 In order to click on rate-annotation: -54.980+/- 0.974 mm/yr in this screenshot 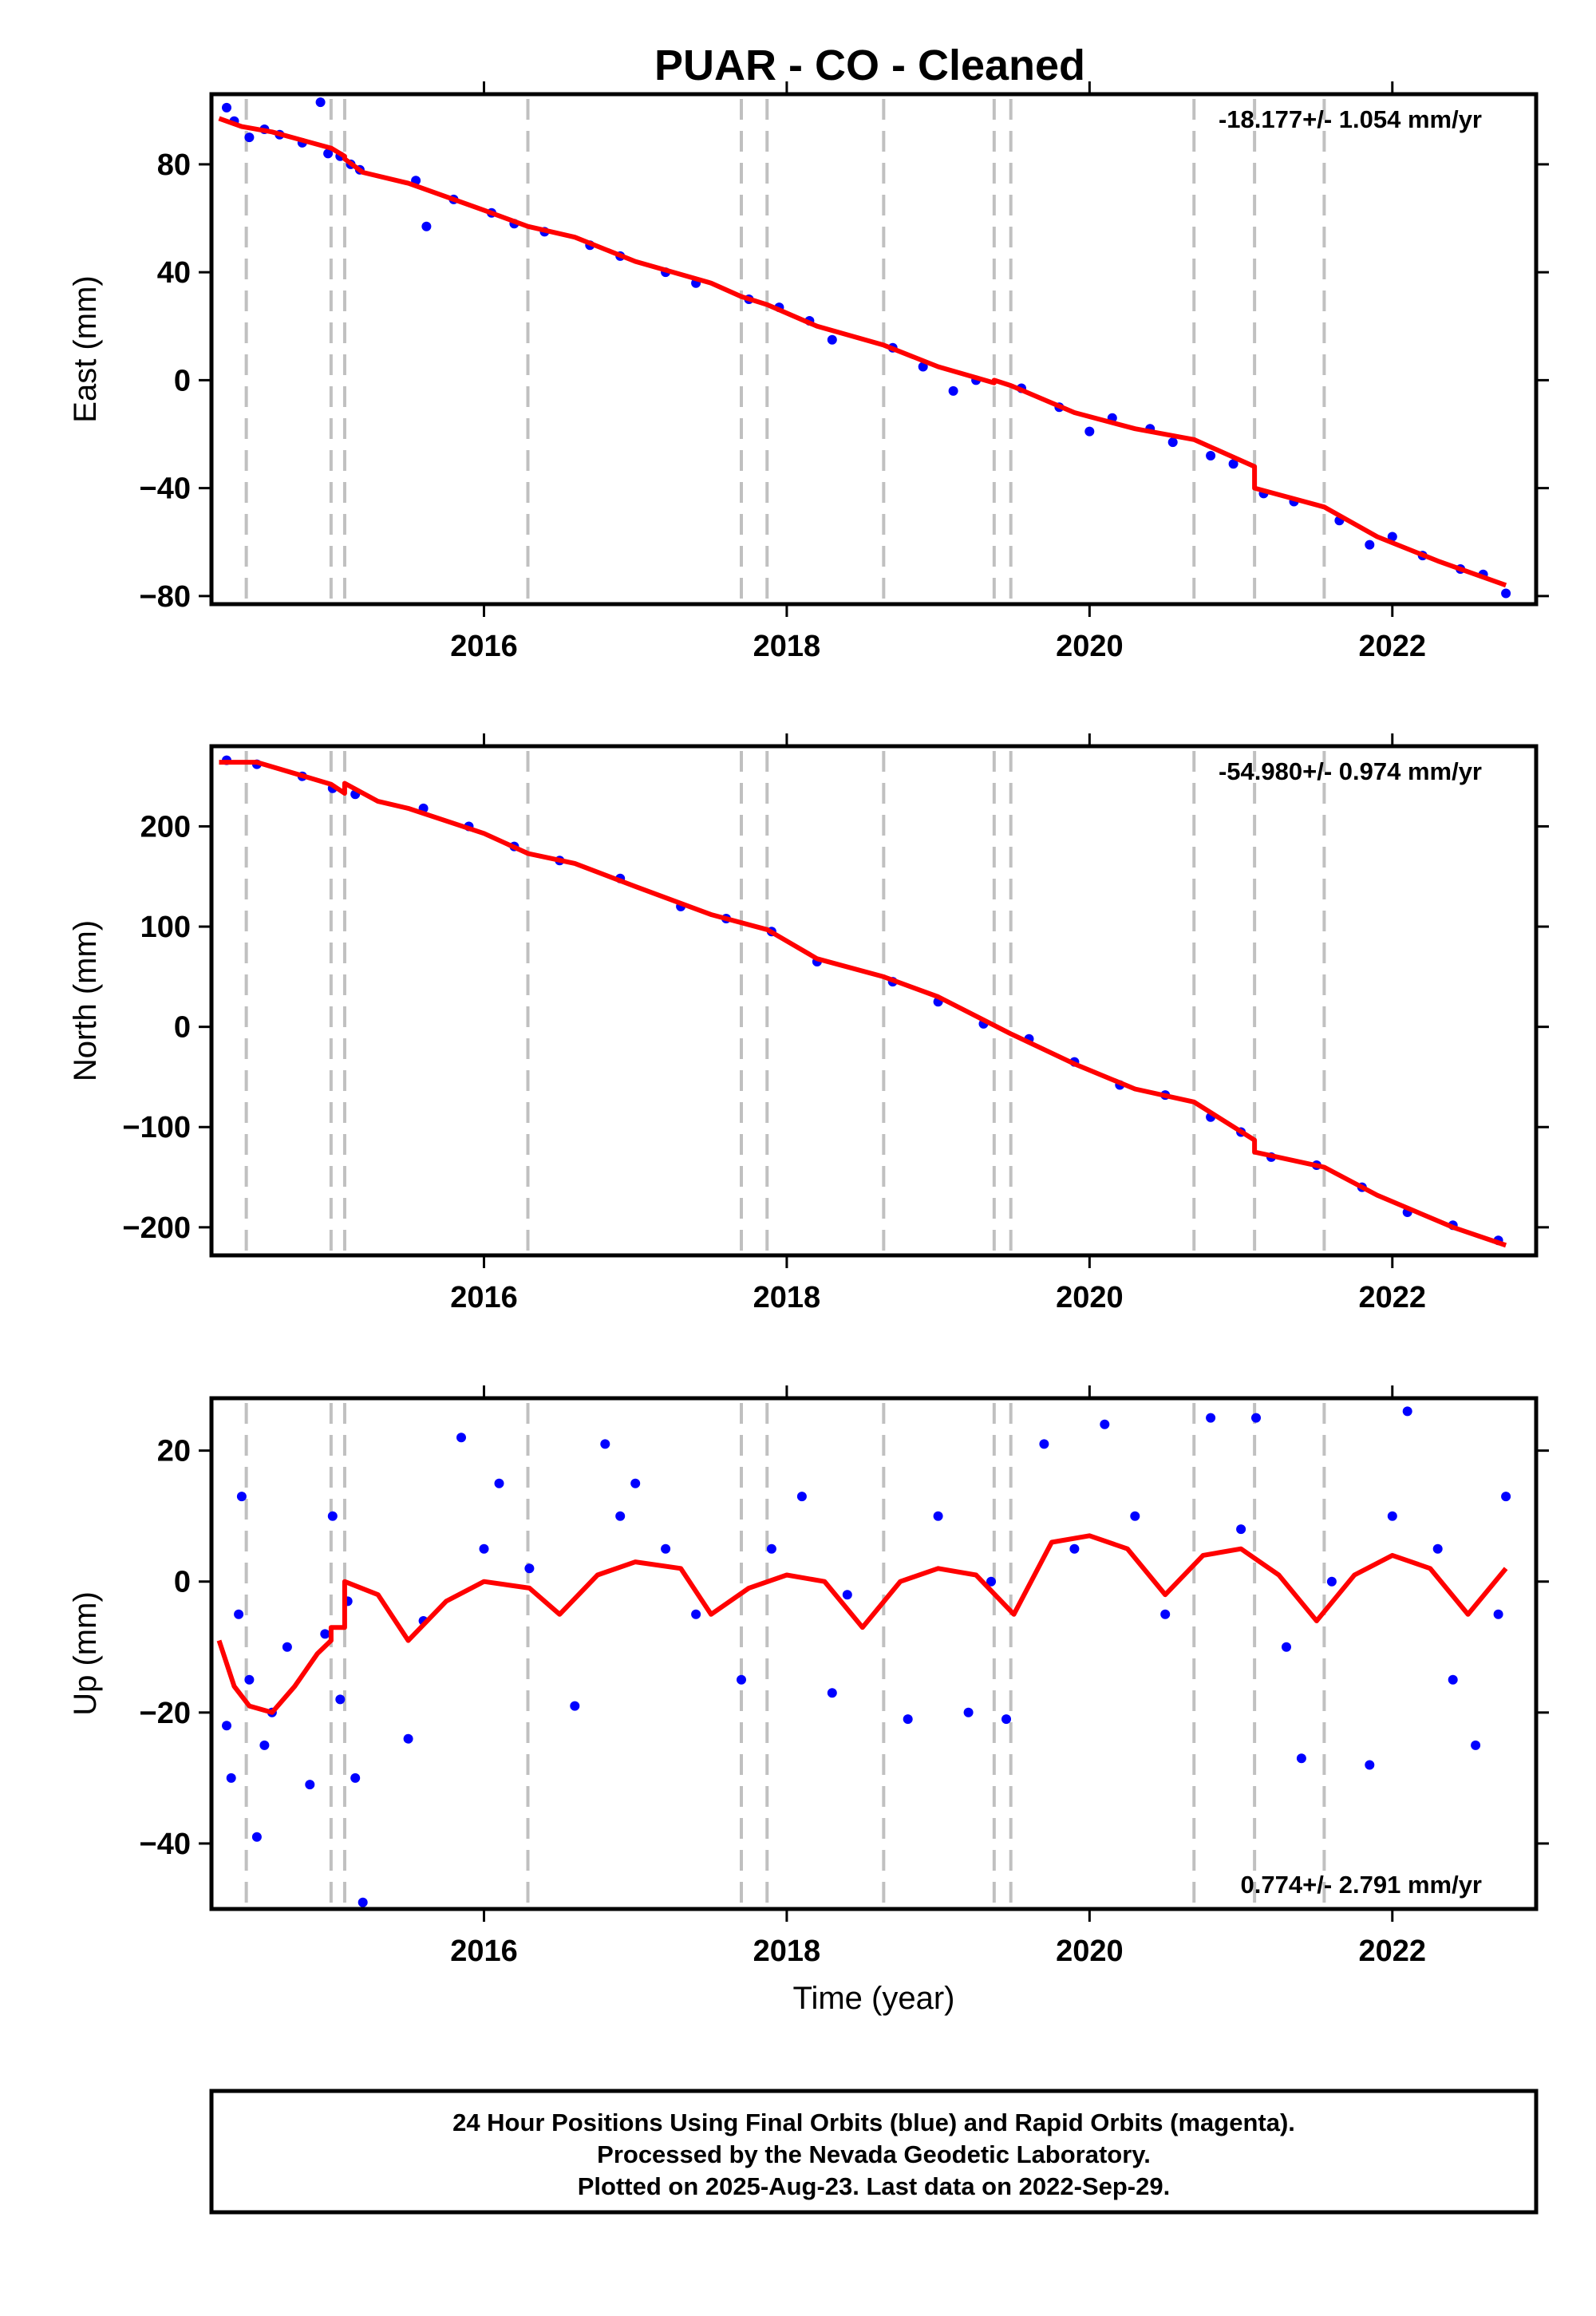, I will do `click(1350, 771)`.